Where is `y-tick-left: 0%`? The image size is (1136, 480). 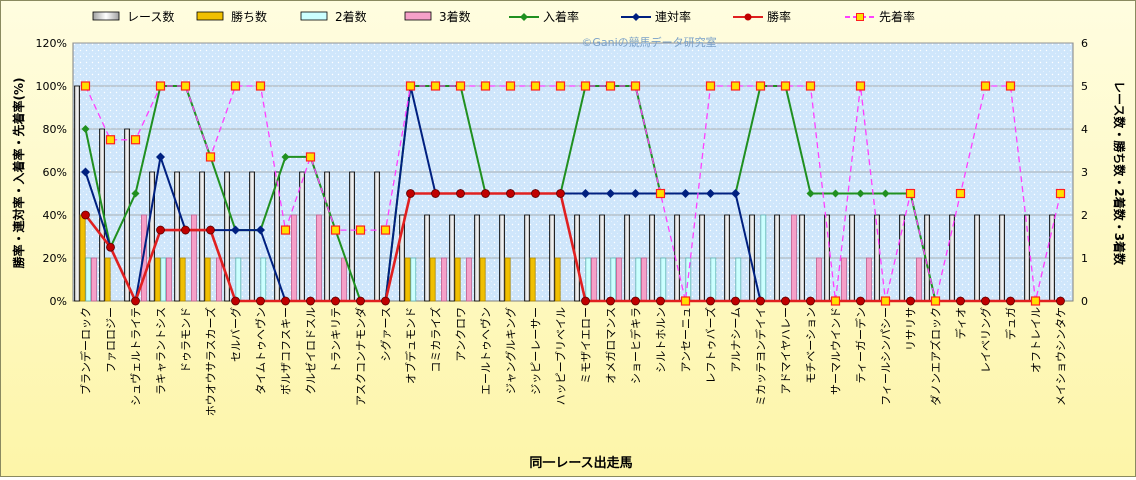
y-tick-left: 0% is located at coordinates (58, 301).